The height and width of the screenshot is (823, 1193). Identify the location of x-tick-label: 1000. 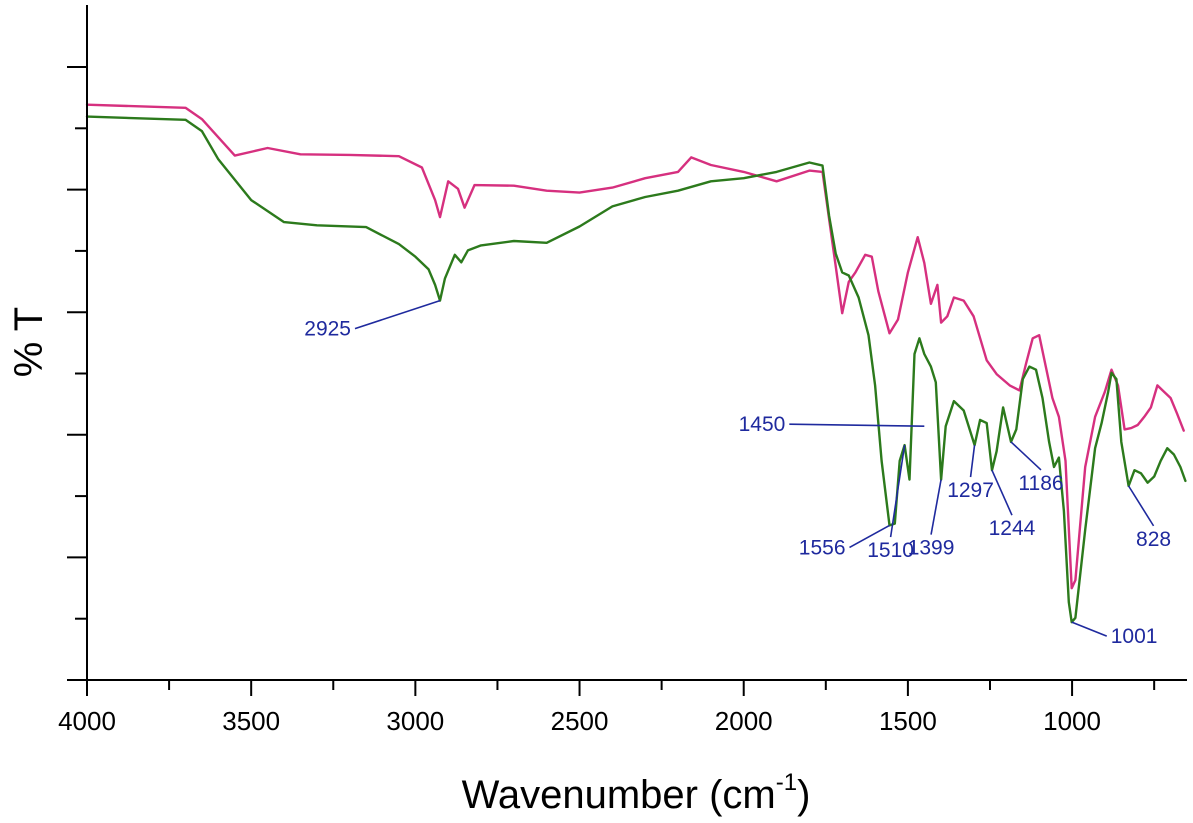
(1072, 721).